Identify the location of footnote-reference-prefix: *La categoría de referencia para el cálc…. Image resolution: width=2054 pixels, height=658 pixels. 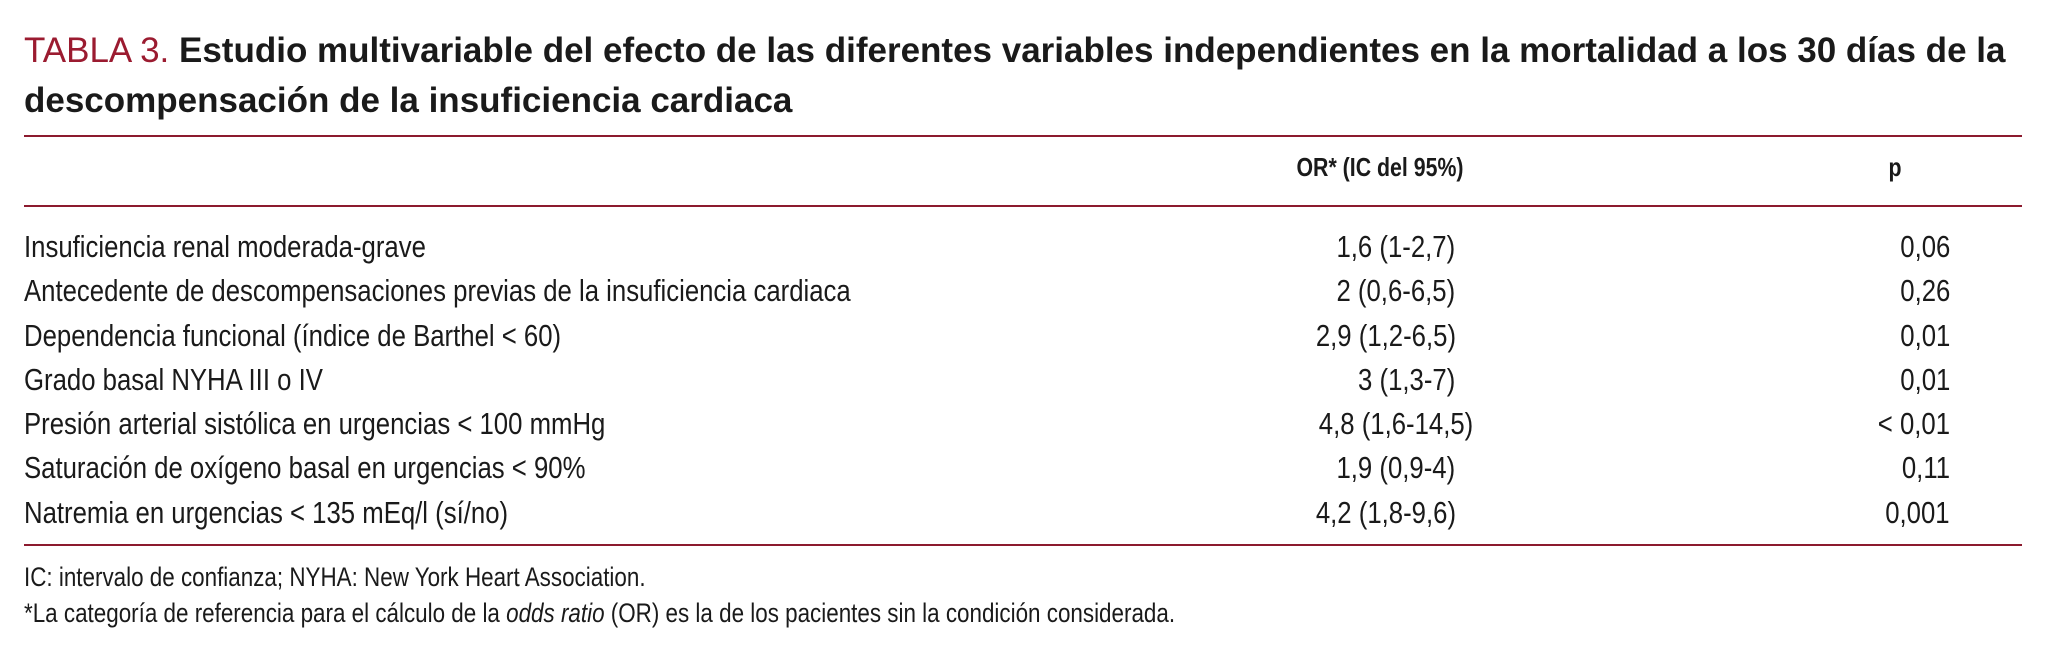
(265, 613).